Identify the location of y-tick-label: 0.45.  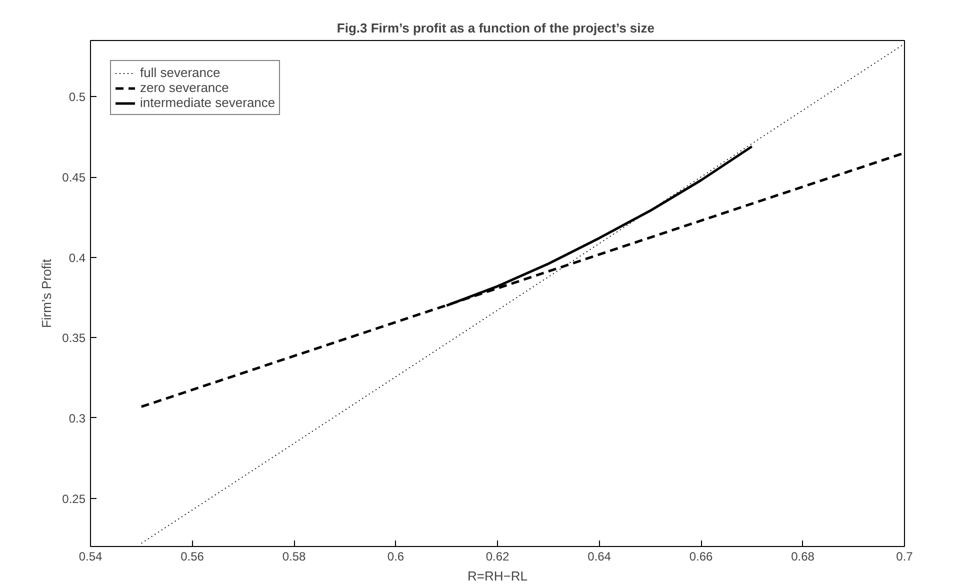
(74, 177).